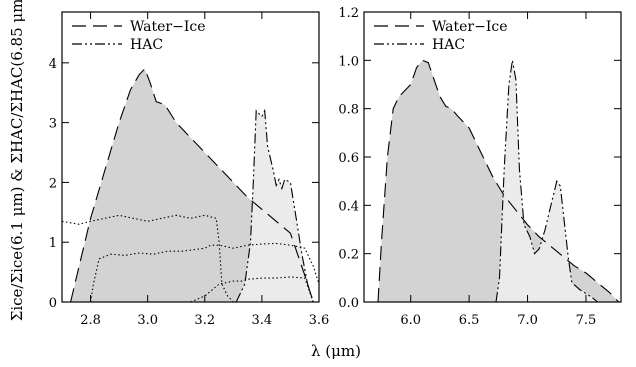  What do you see at coordinates (336, 351) in the screenshot?
I see `x-axis-label: λ (μm)` at bounding box center [336, 351].